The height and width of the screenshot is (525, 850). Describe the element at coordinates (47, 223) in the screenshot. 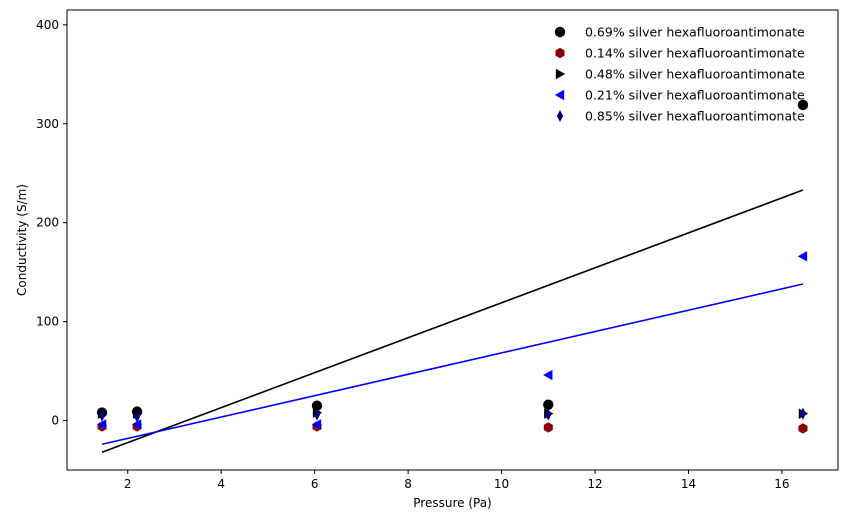

I see `y-tick-label: 200` at that location.